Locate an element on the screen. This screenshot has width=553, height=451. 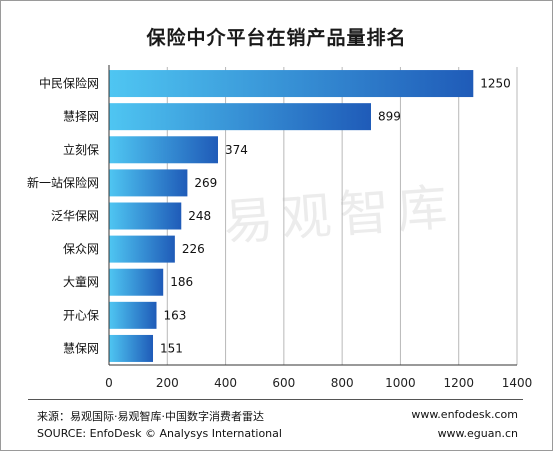
source-url-enfodesk: www.enfodesk.com is located at coordinates (464, 414).